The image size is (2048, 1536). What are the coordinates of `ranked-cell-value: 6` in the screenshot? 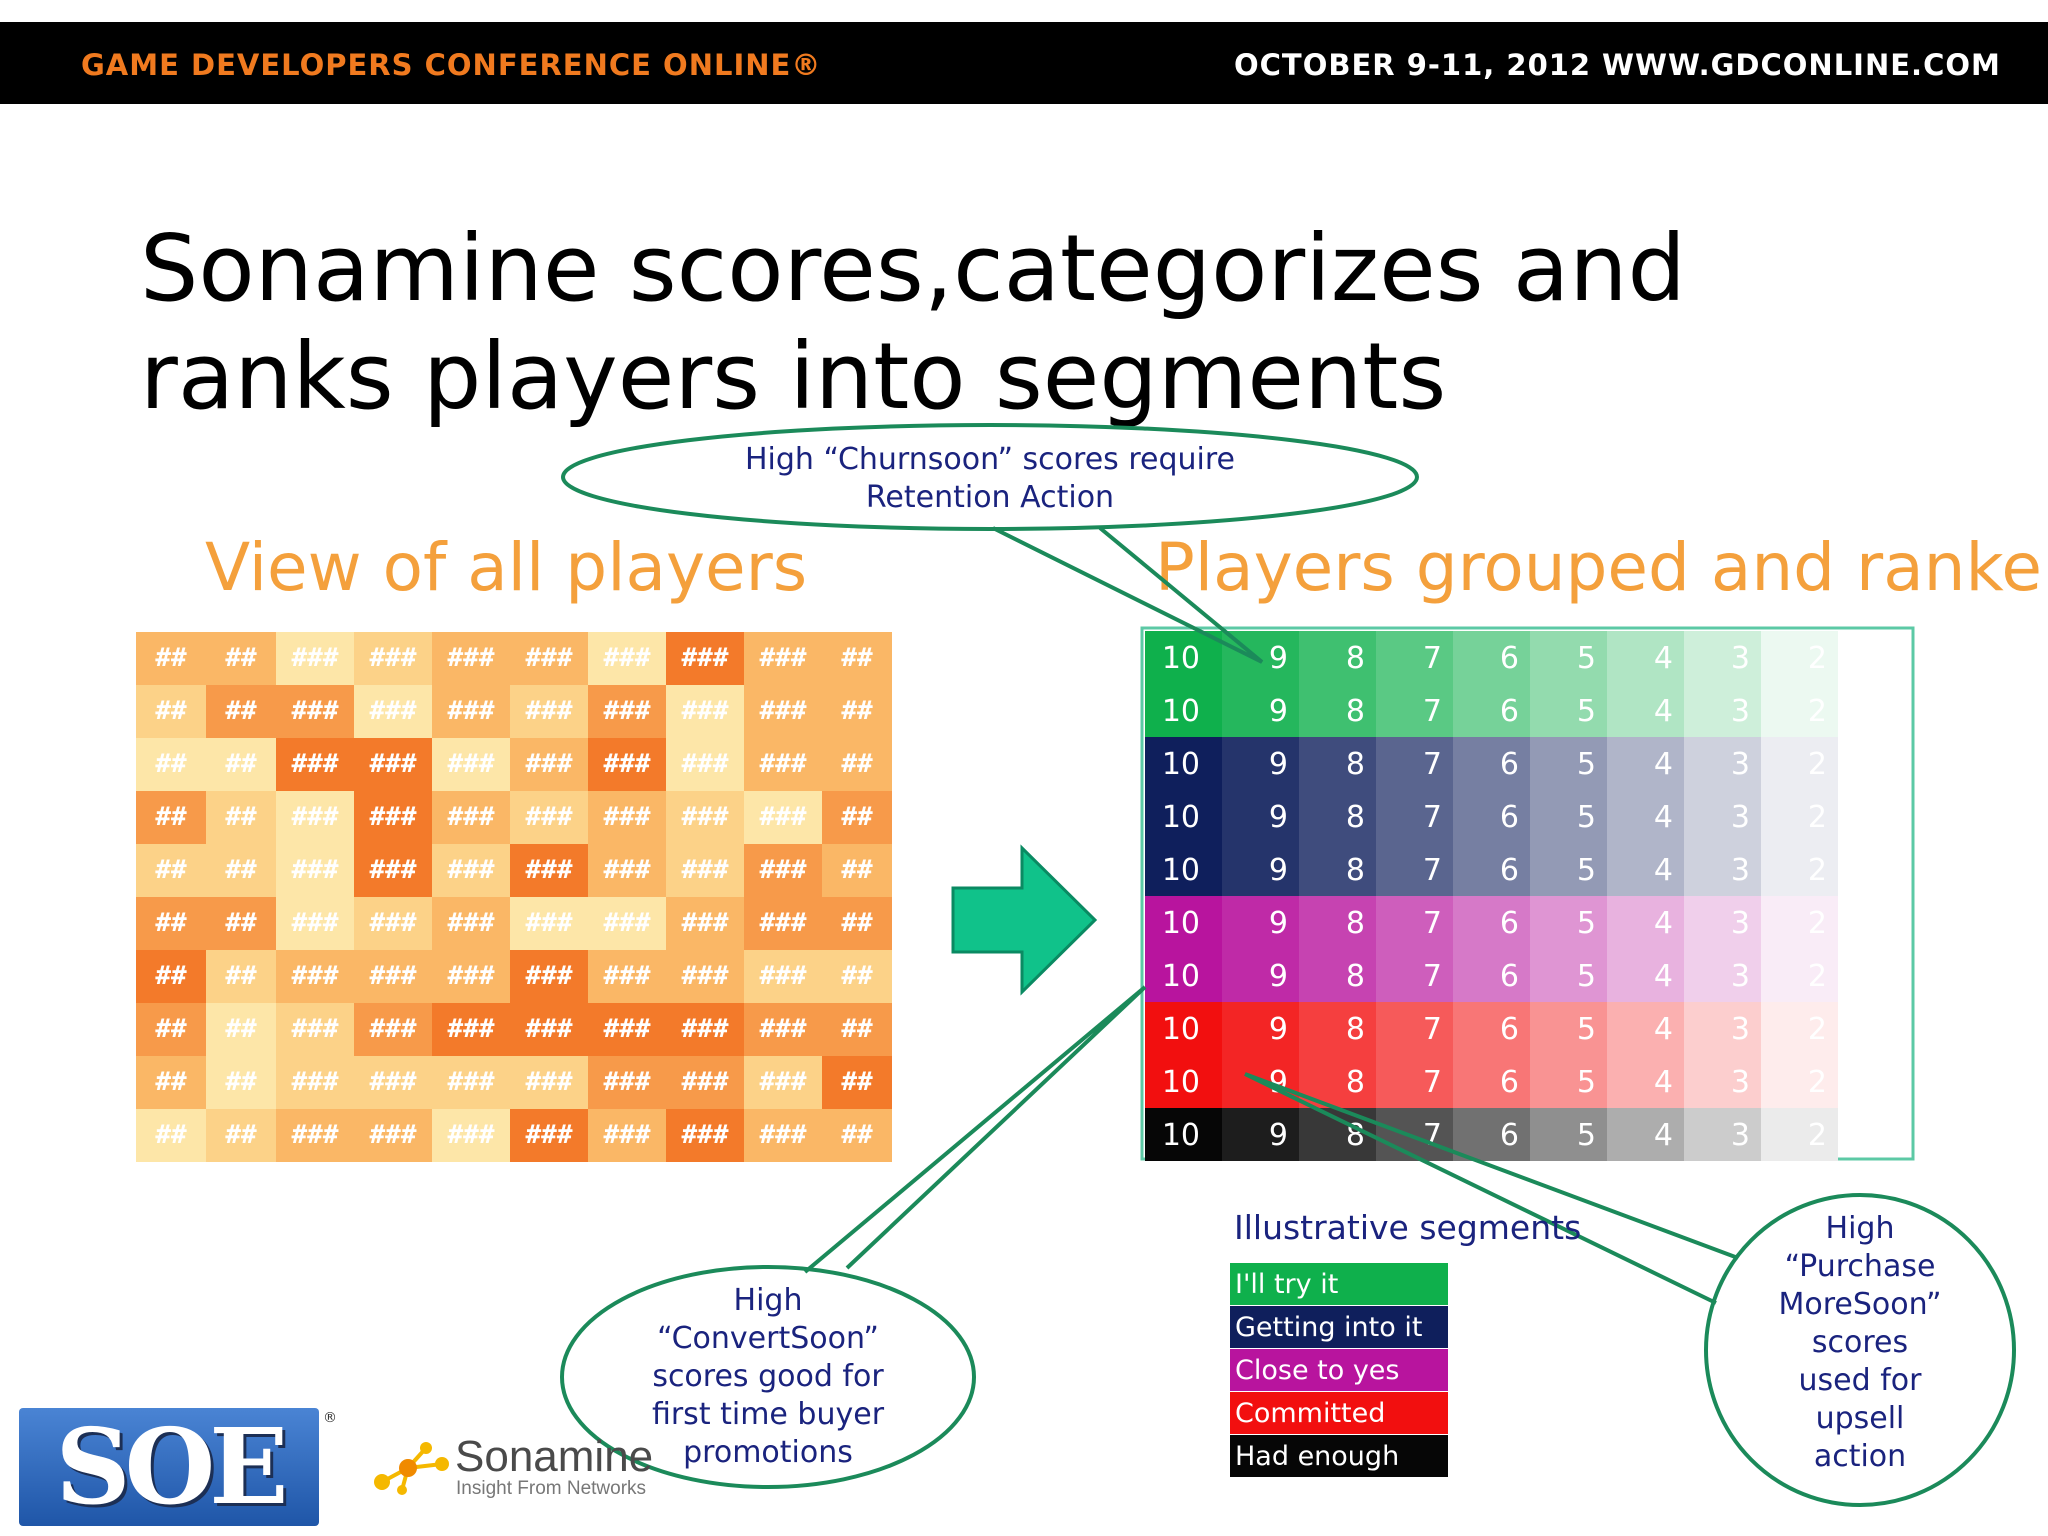 It's located at (1509, 658).